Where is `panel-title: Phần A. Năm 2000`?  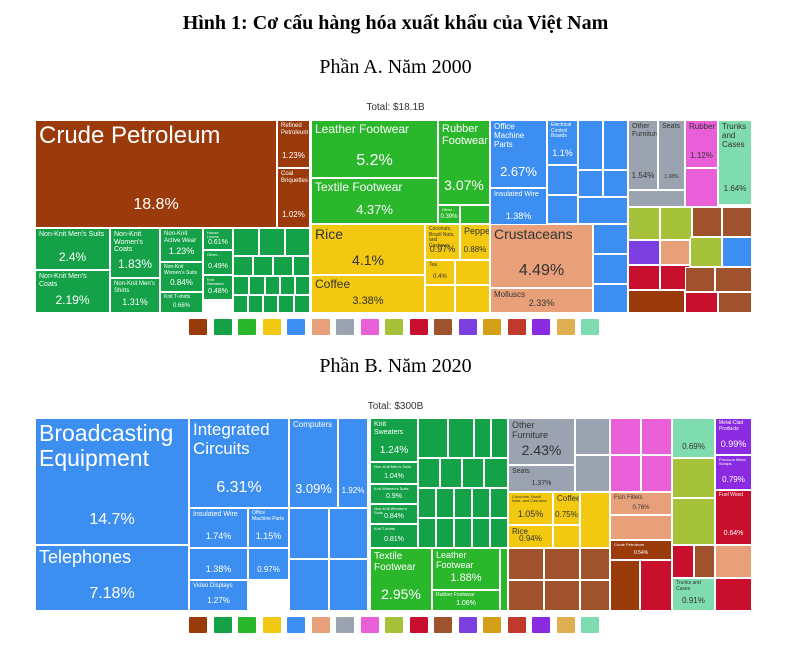
panel-title: Phần A. Năm 2000 is located at coordinates (395, 67).